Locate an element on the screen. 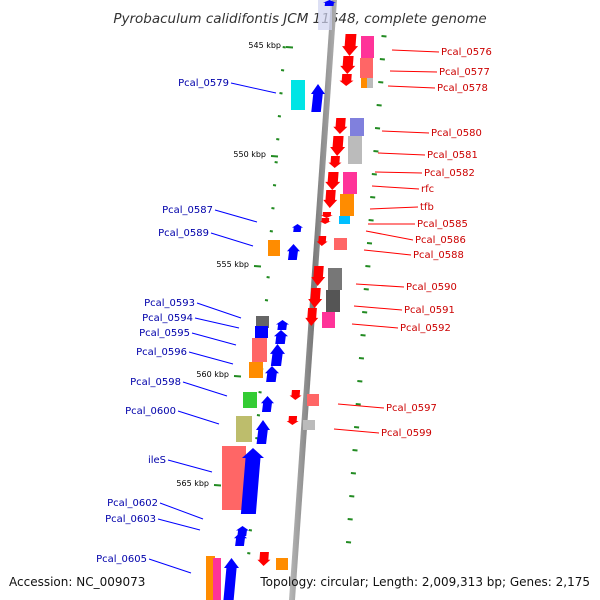 The width and height of the screenshot is (600, 600). forward-gene-label: Pcal_0576 is located at coordinates (466, 52).